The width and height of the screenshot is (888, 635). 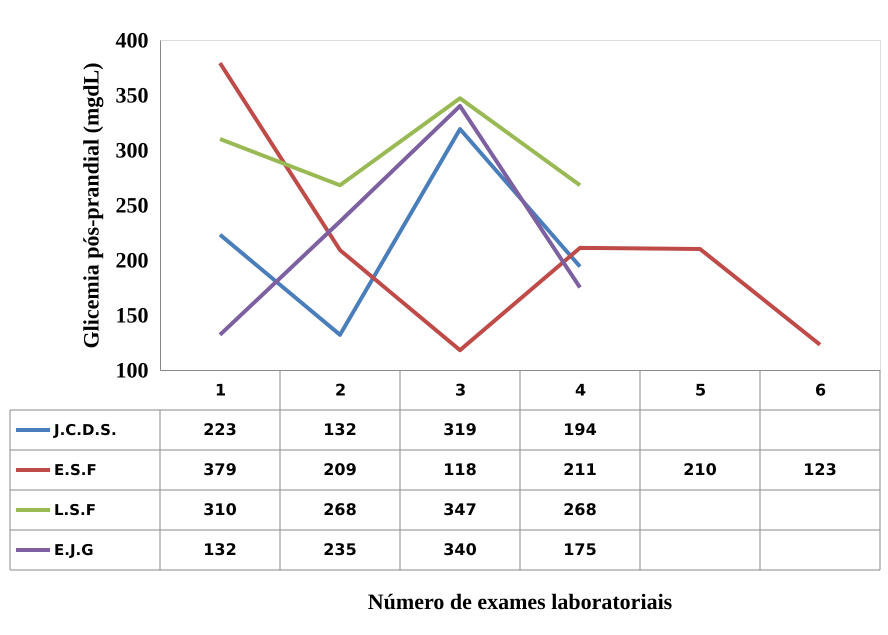 I want to click on y-tick-label: 200, so click(x=132, y=260).